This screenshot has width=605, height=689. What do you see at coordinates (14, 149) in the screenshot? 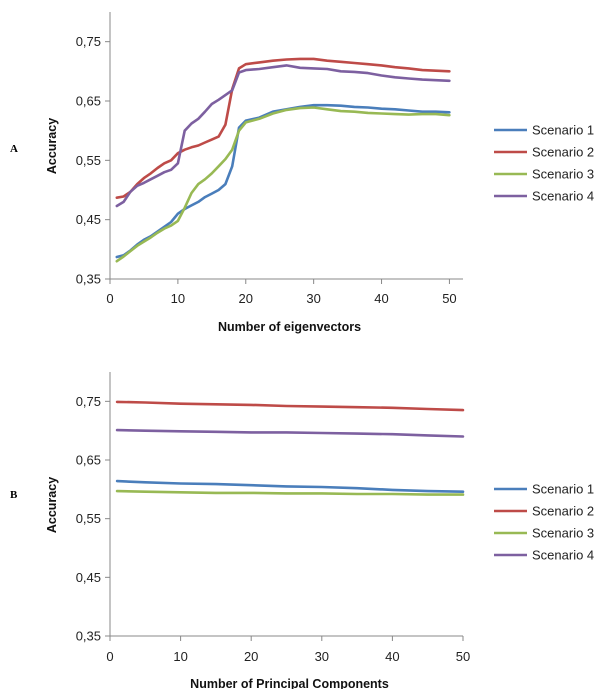
I see `panel-label: A` at bounding box center [14, 149].